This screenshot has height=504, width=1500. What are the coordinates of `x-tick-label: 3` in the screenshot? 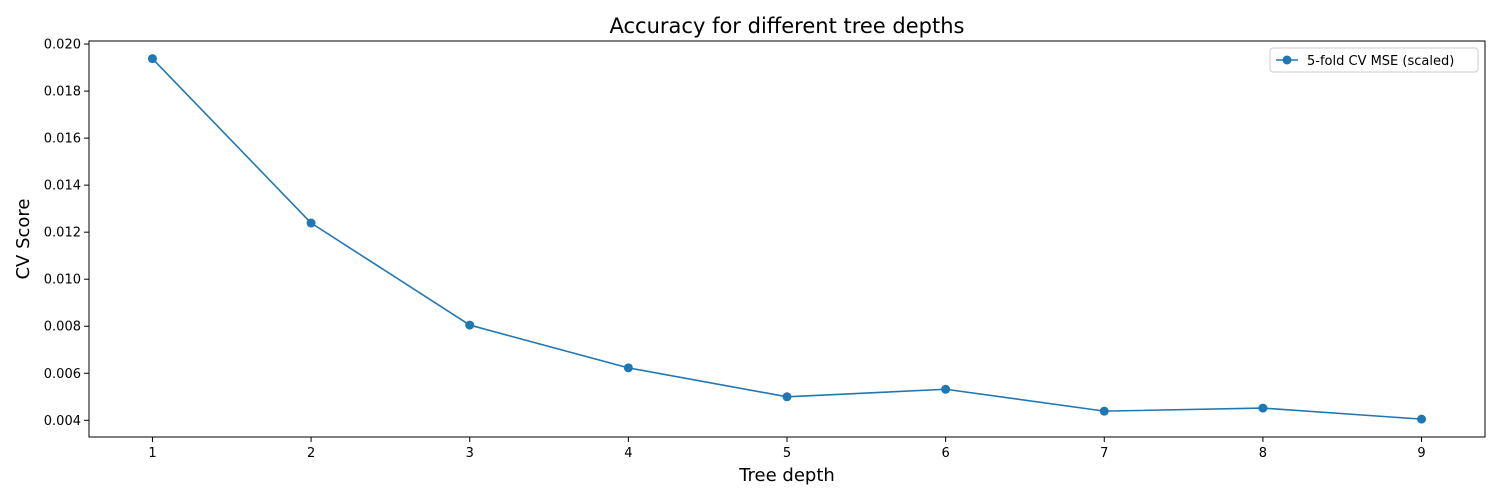 It's located at (470, 453).